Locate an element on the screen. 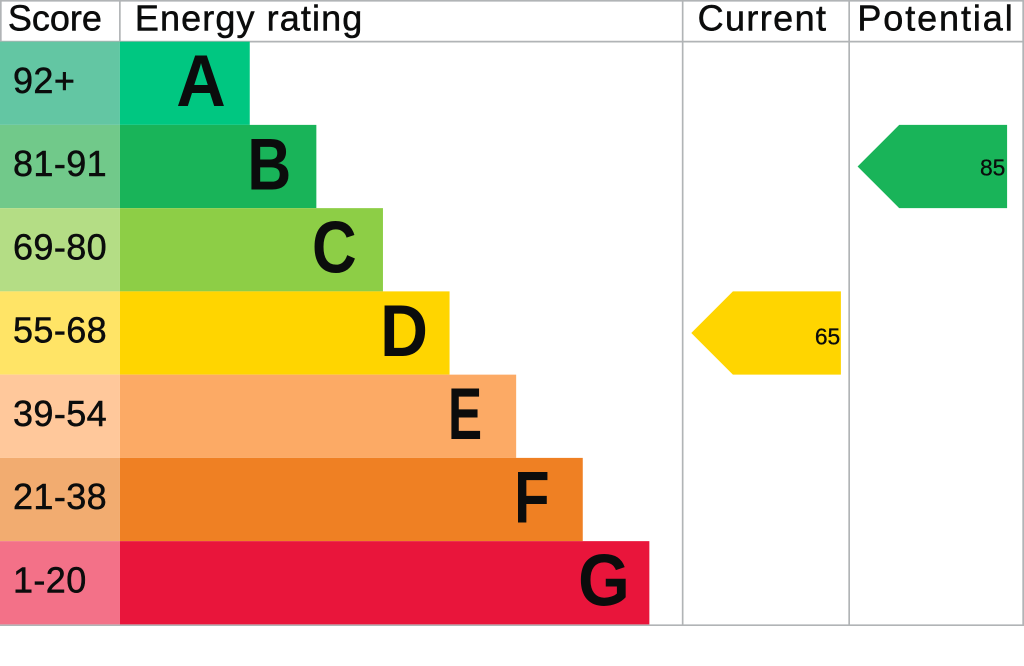  svg-text: Potential is located at coordinates (935, 19).